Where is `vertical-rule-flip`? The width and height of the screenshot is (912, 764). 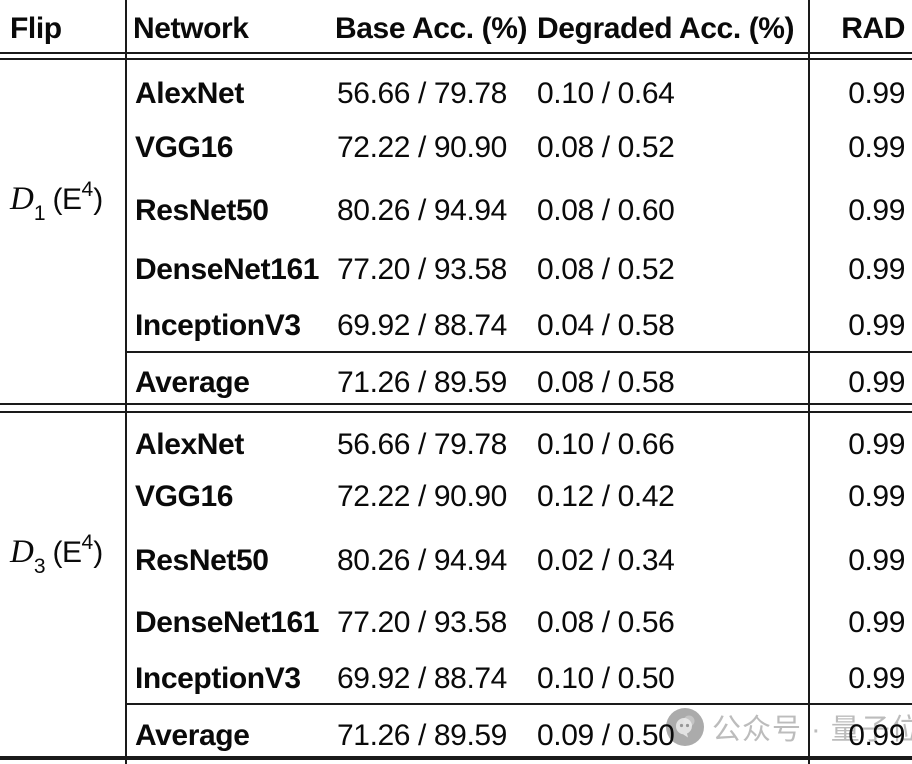
vertical-rule-flip is located at coordinates (126, 382).